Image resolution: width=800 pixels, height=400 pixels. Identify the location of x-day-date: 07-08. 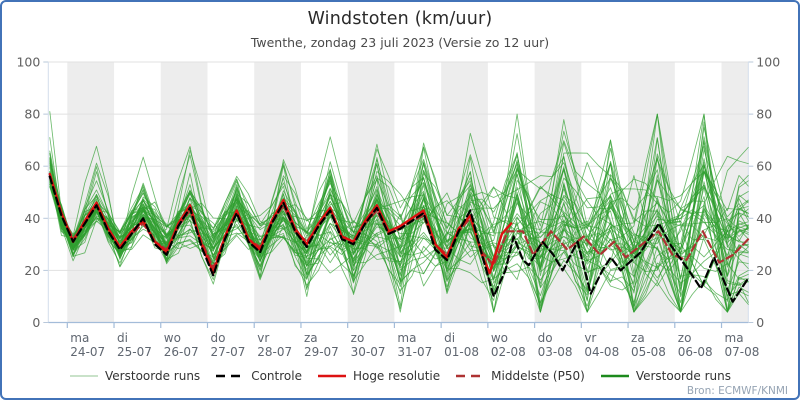
(742, 352).